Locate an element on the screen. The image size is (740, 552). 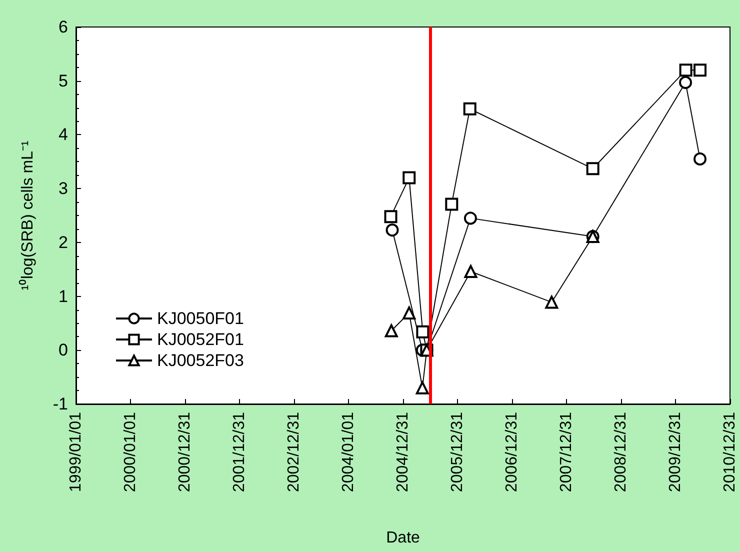
y-tick-label: 5 is located at coordinates (63, 80).